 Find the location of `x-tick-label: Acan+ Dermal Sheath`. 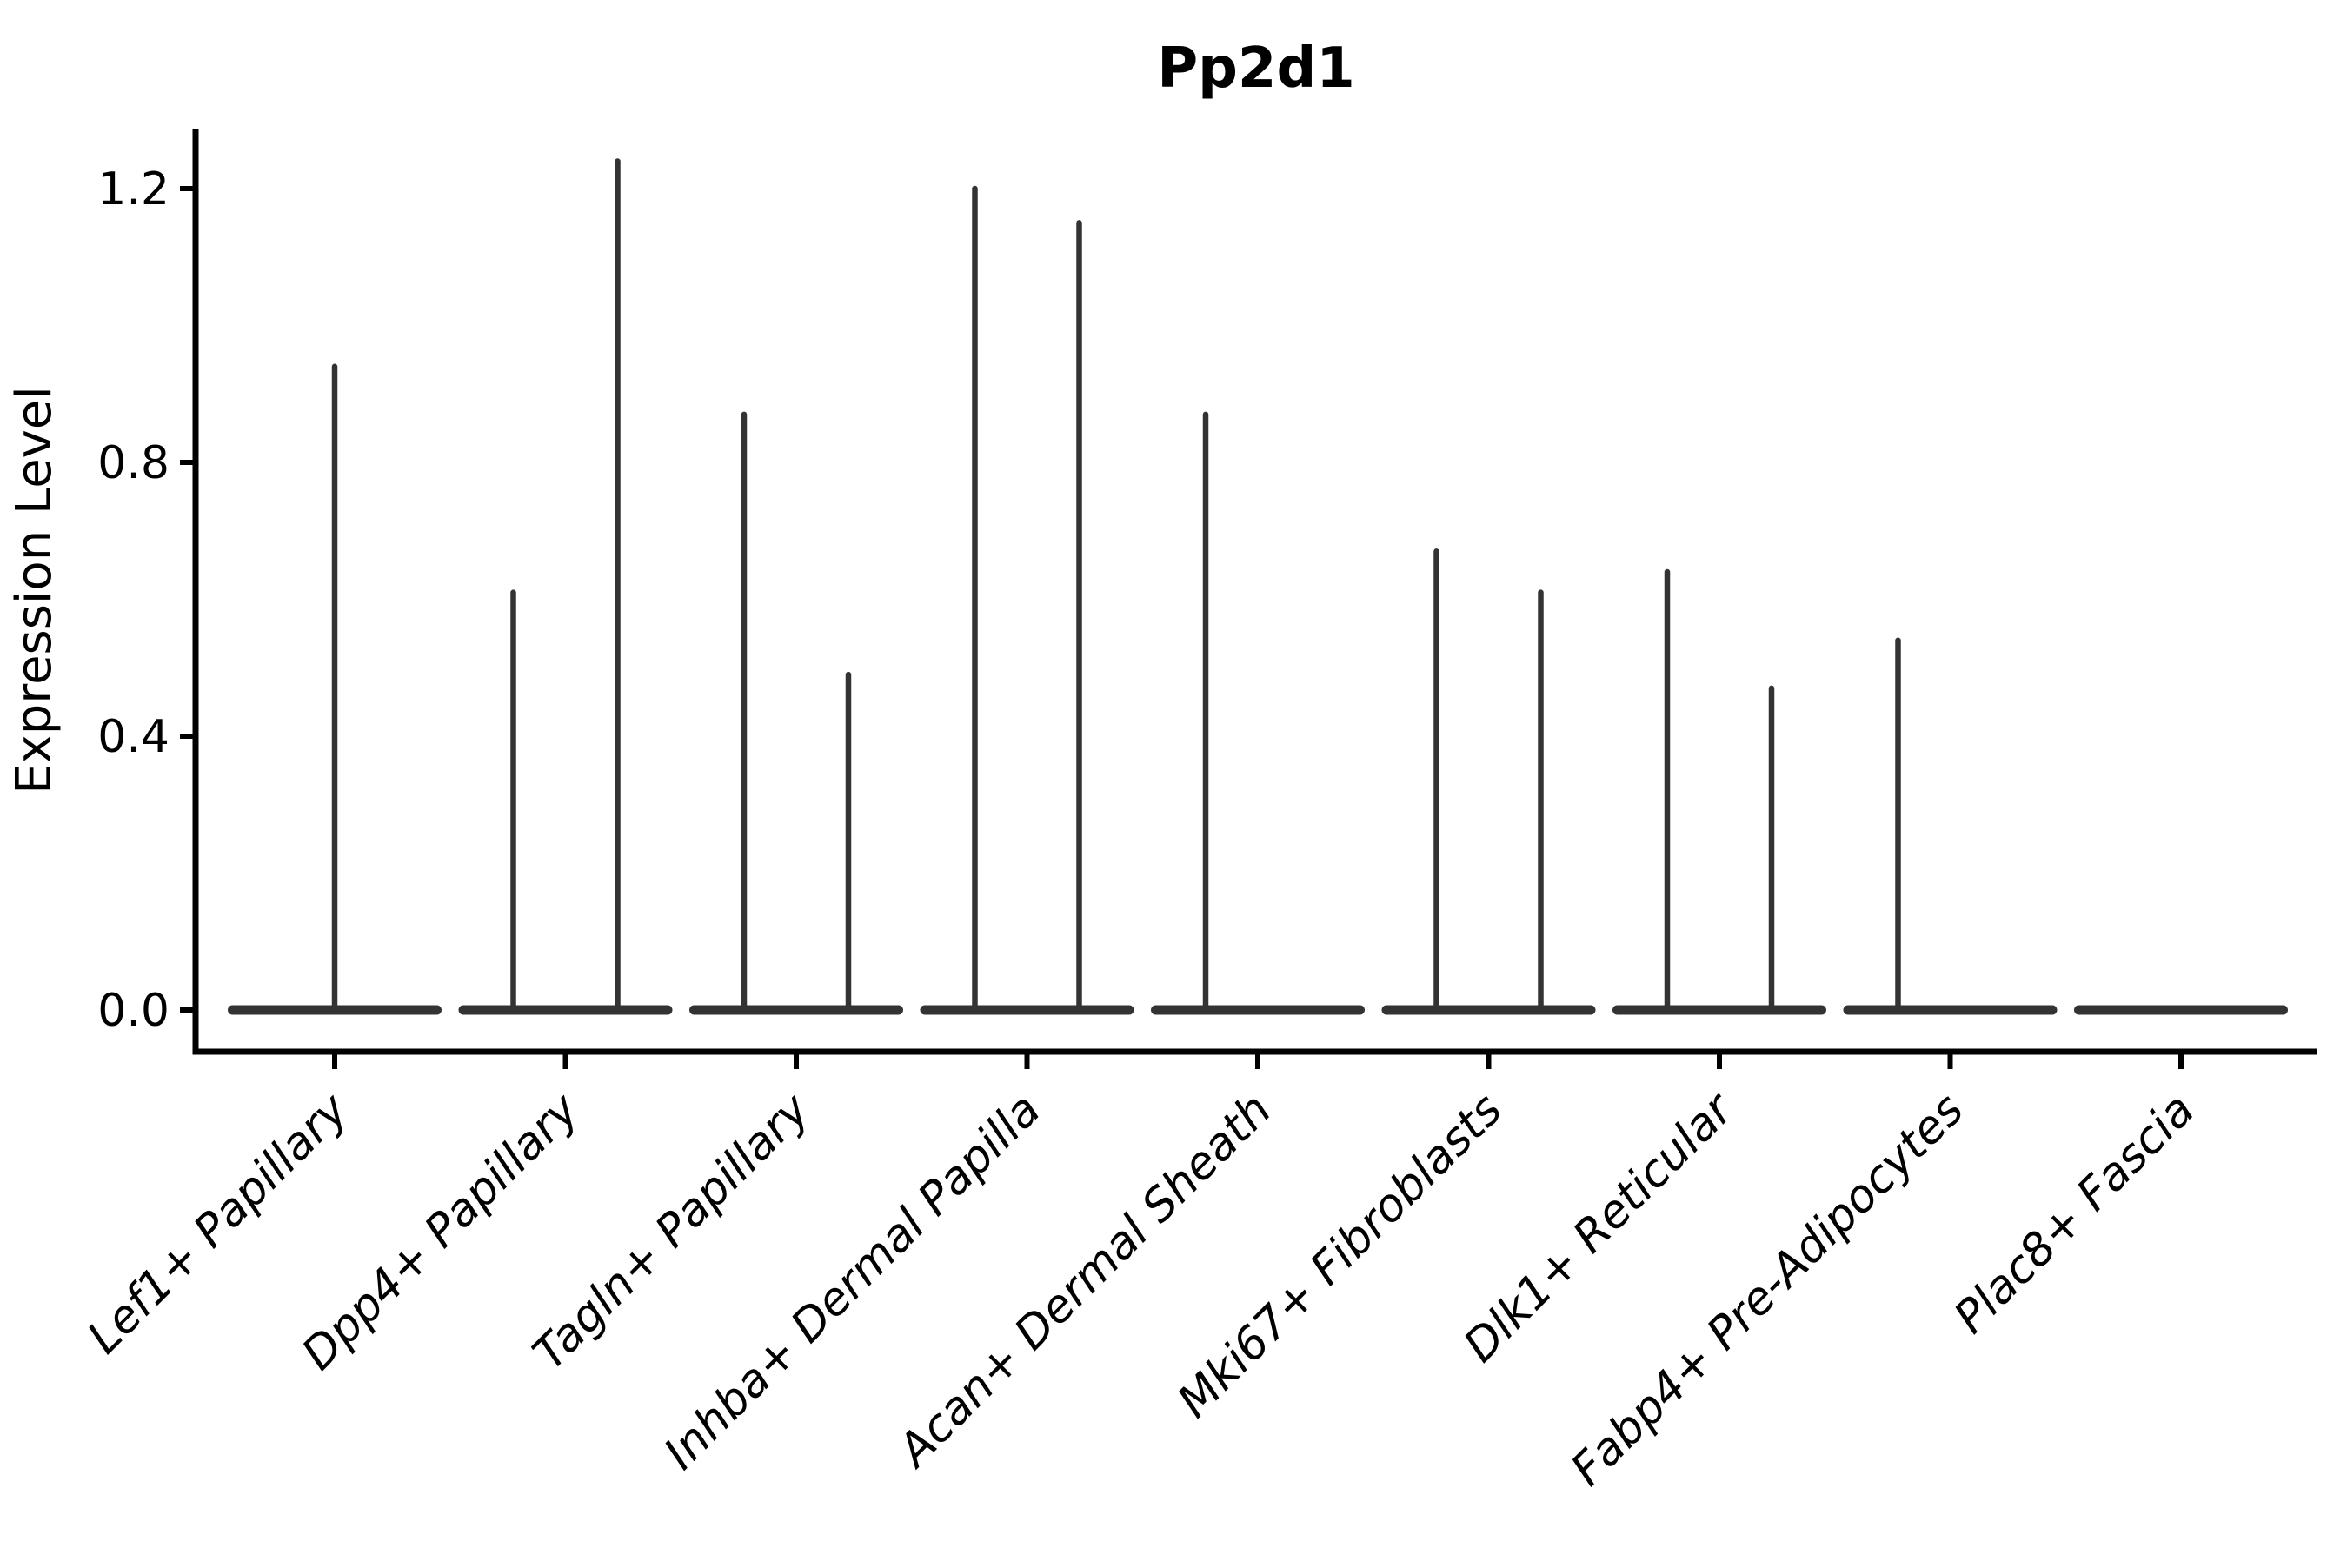

x-tick-label: Acan+ Dermal Sheath is located at coordinates (1084, 1281).